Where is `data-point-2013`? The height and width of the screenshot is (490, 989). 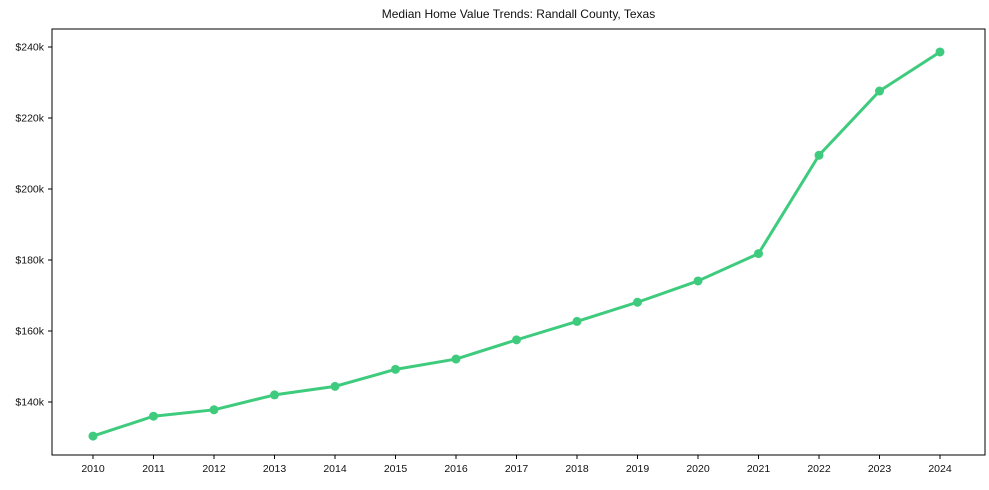 data-point-2013 is located at coordinates (274, 395).